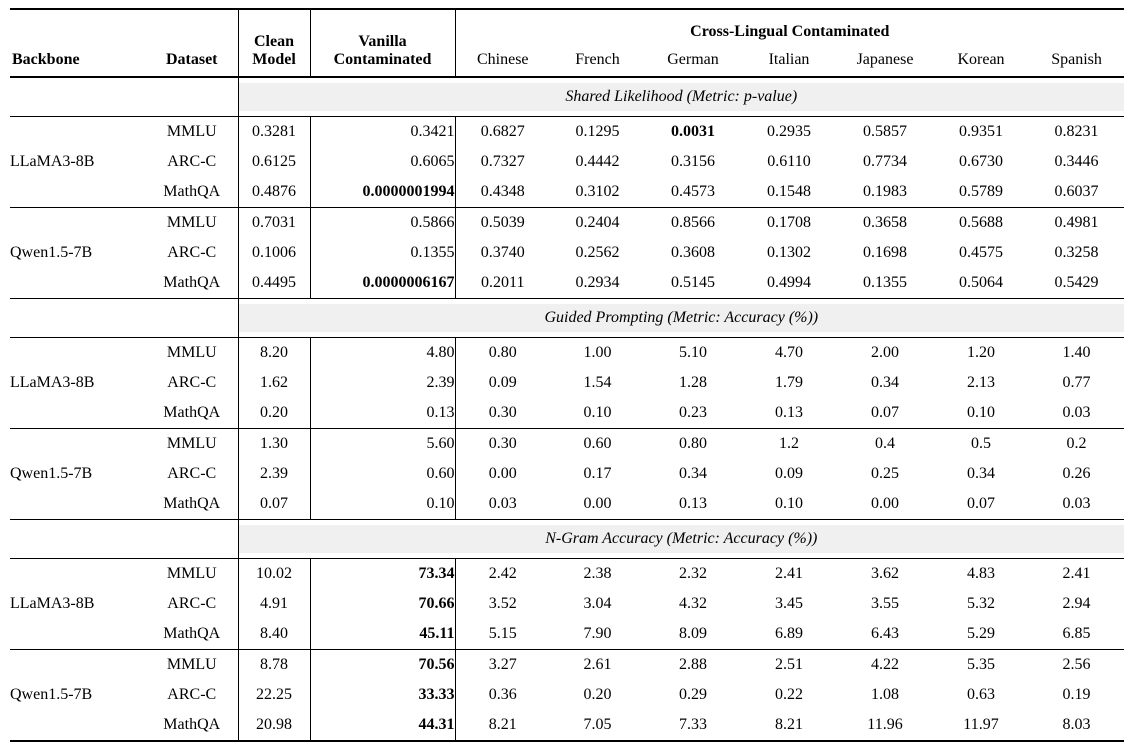  I want to click on cell-spanish: 2.56, so click(1076, 664).